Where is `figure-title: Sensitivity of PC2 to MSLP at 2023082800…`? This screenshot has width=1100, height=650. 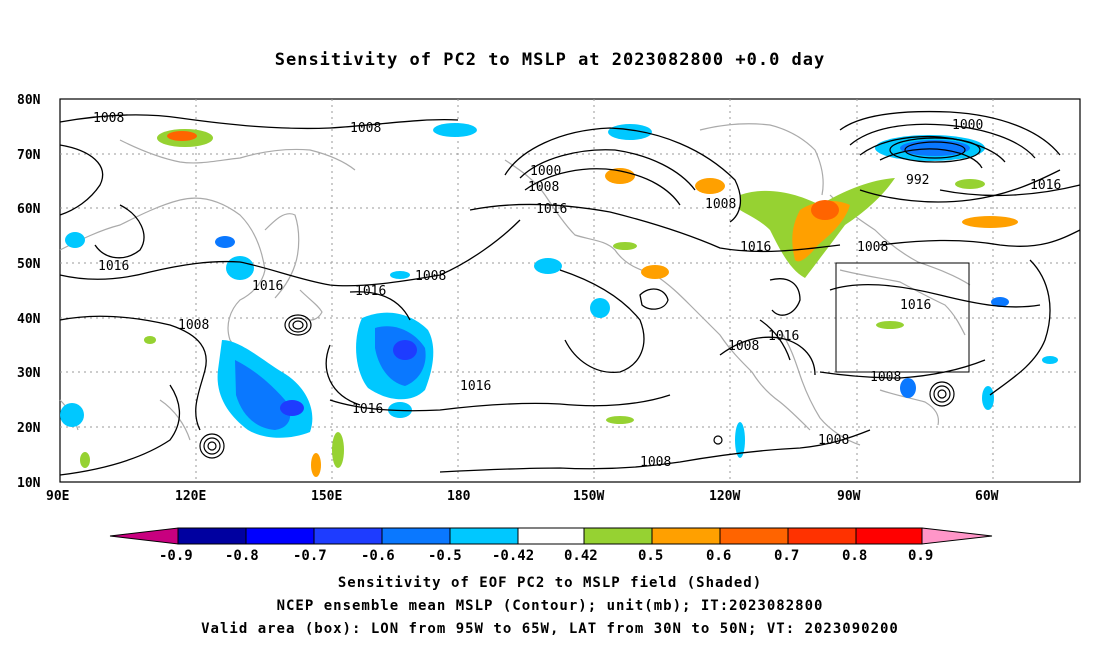
figure-title: Sensitivity of PC2 to MSLP at 2023082800… is located at coordinates (550, 60).